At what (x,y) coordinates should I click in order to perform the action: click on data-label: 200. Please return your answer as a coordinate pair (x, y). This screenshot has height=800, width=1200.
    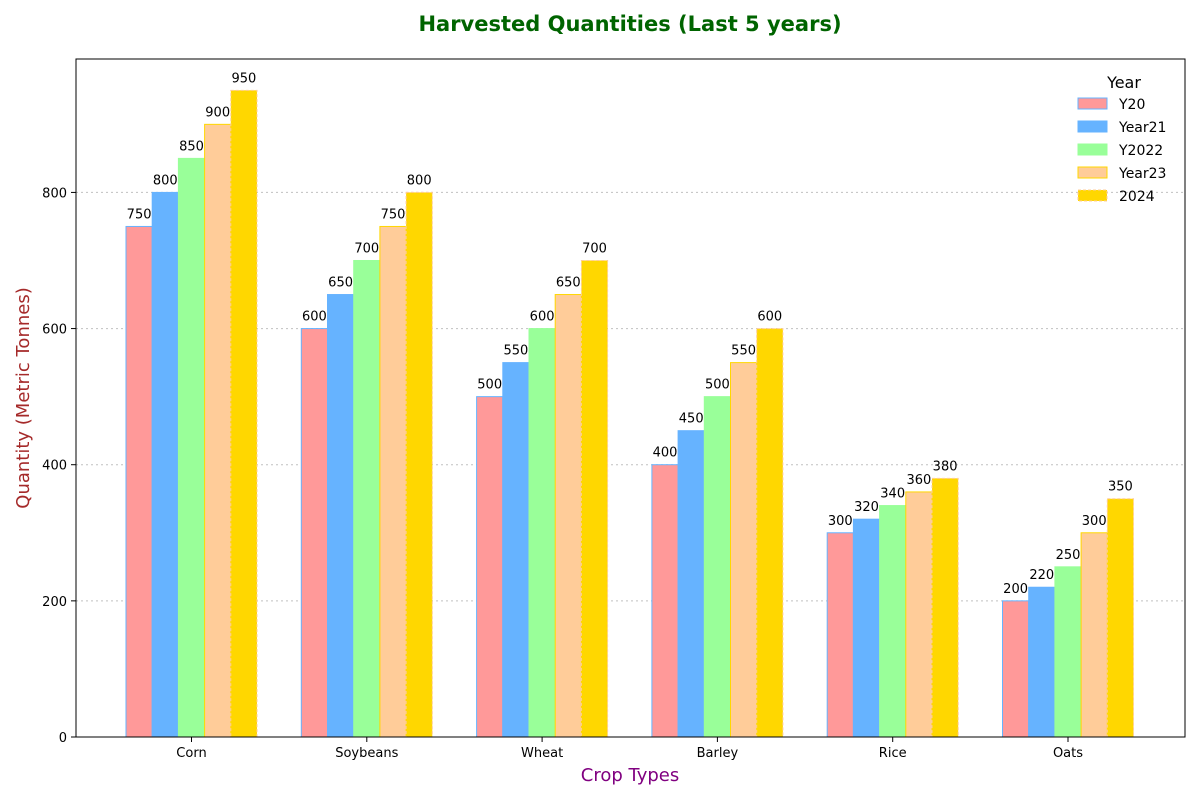
    Looking at the image, I should click on (1015, 589).